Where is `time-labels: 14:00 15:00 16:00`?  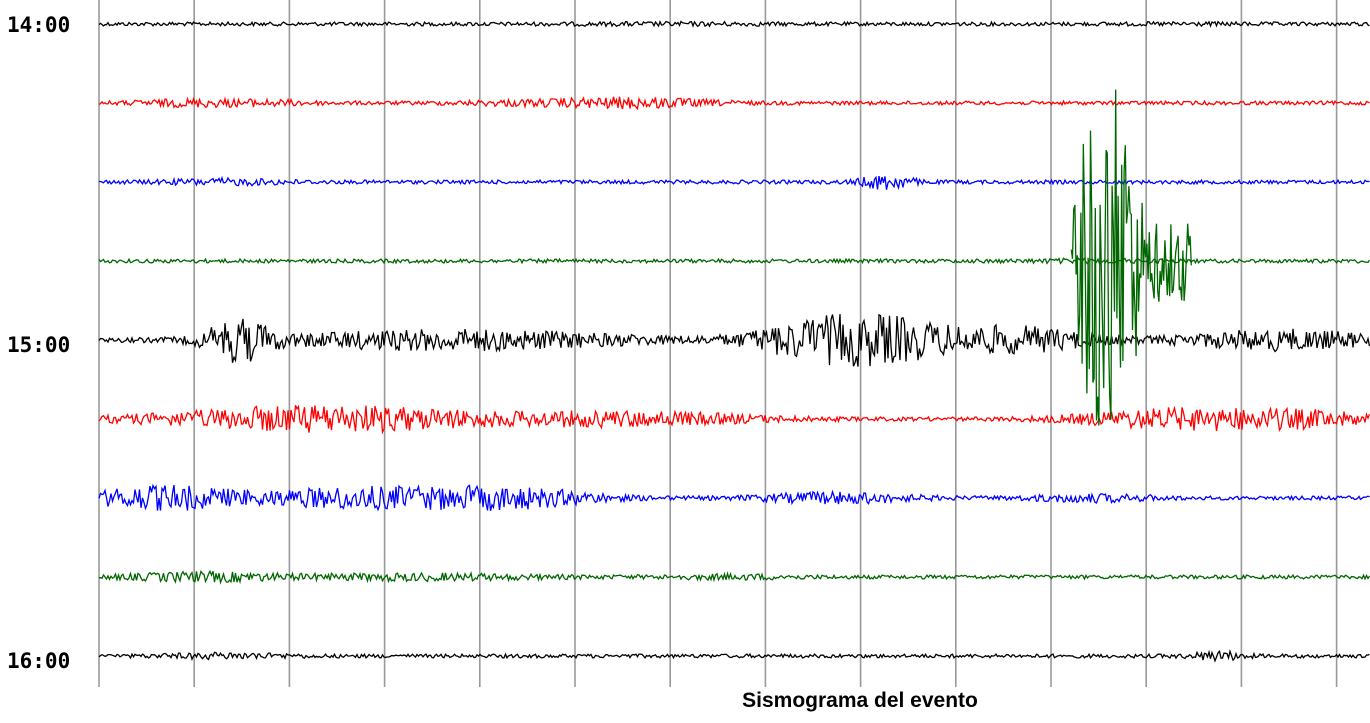
time-labels: 14:00 15:00 16:00 is located at coordinates (38, 343).